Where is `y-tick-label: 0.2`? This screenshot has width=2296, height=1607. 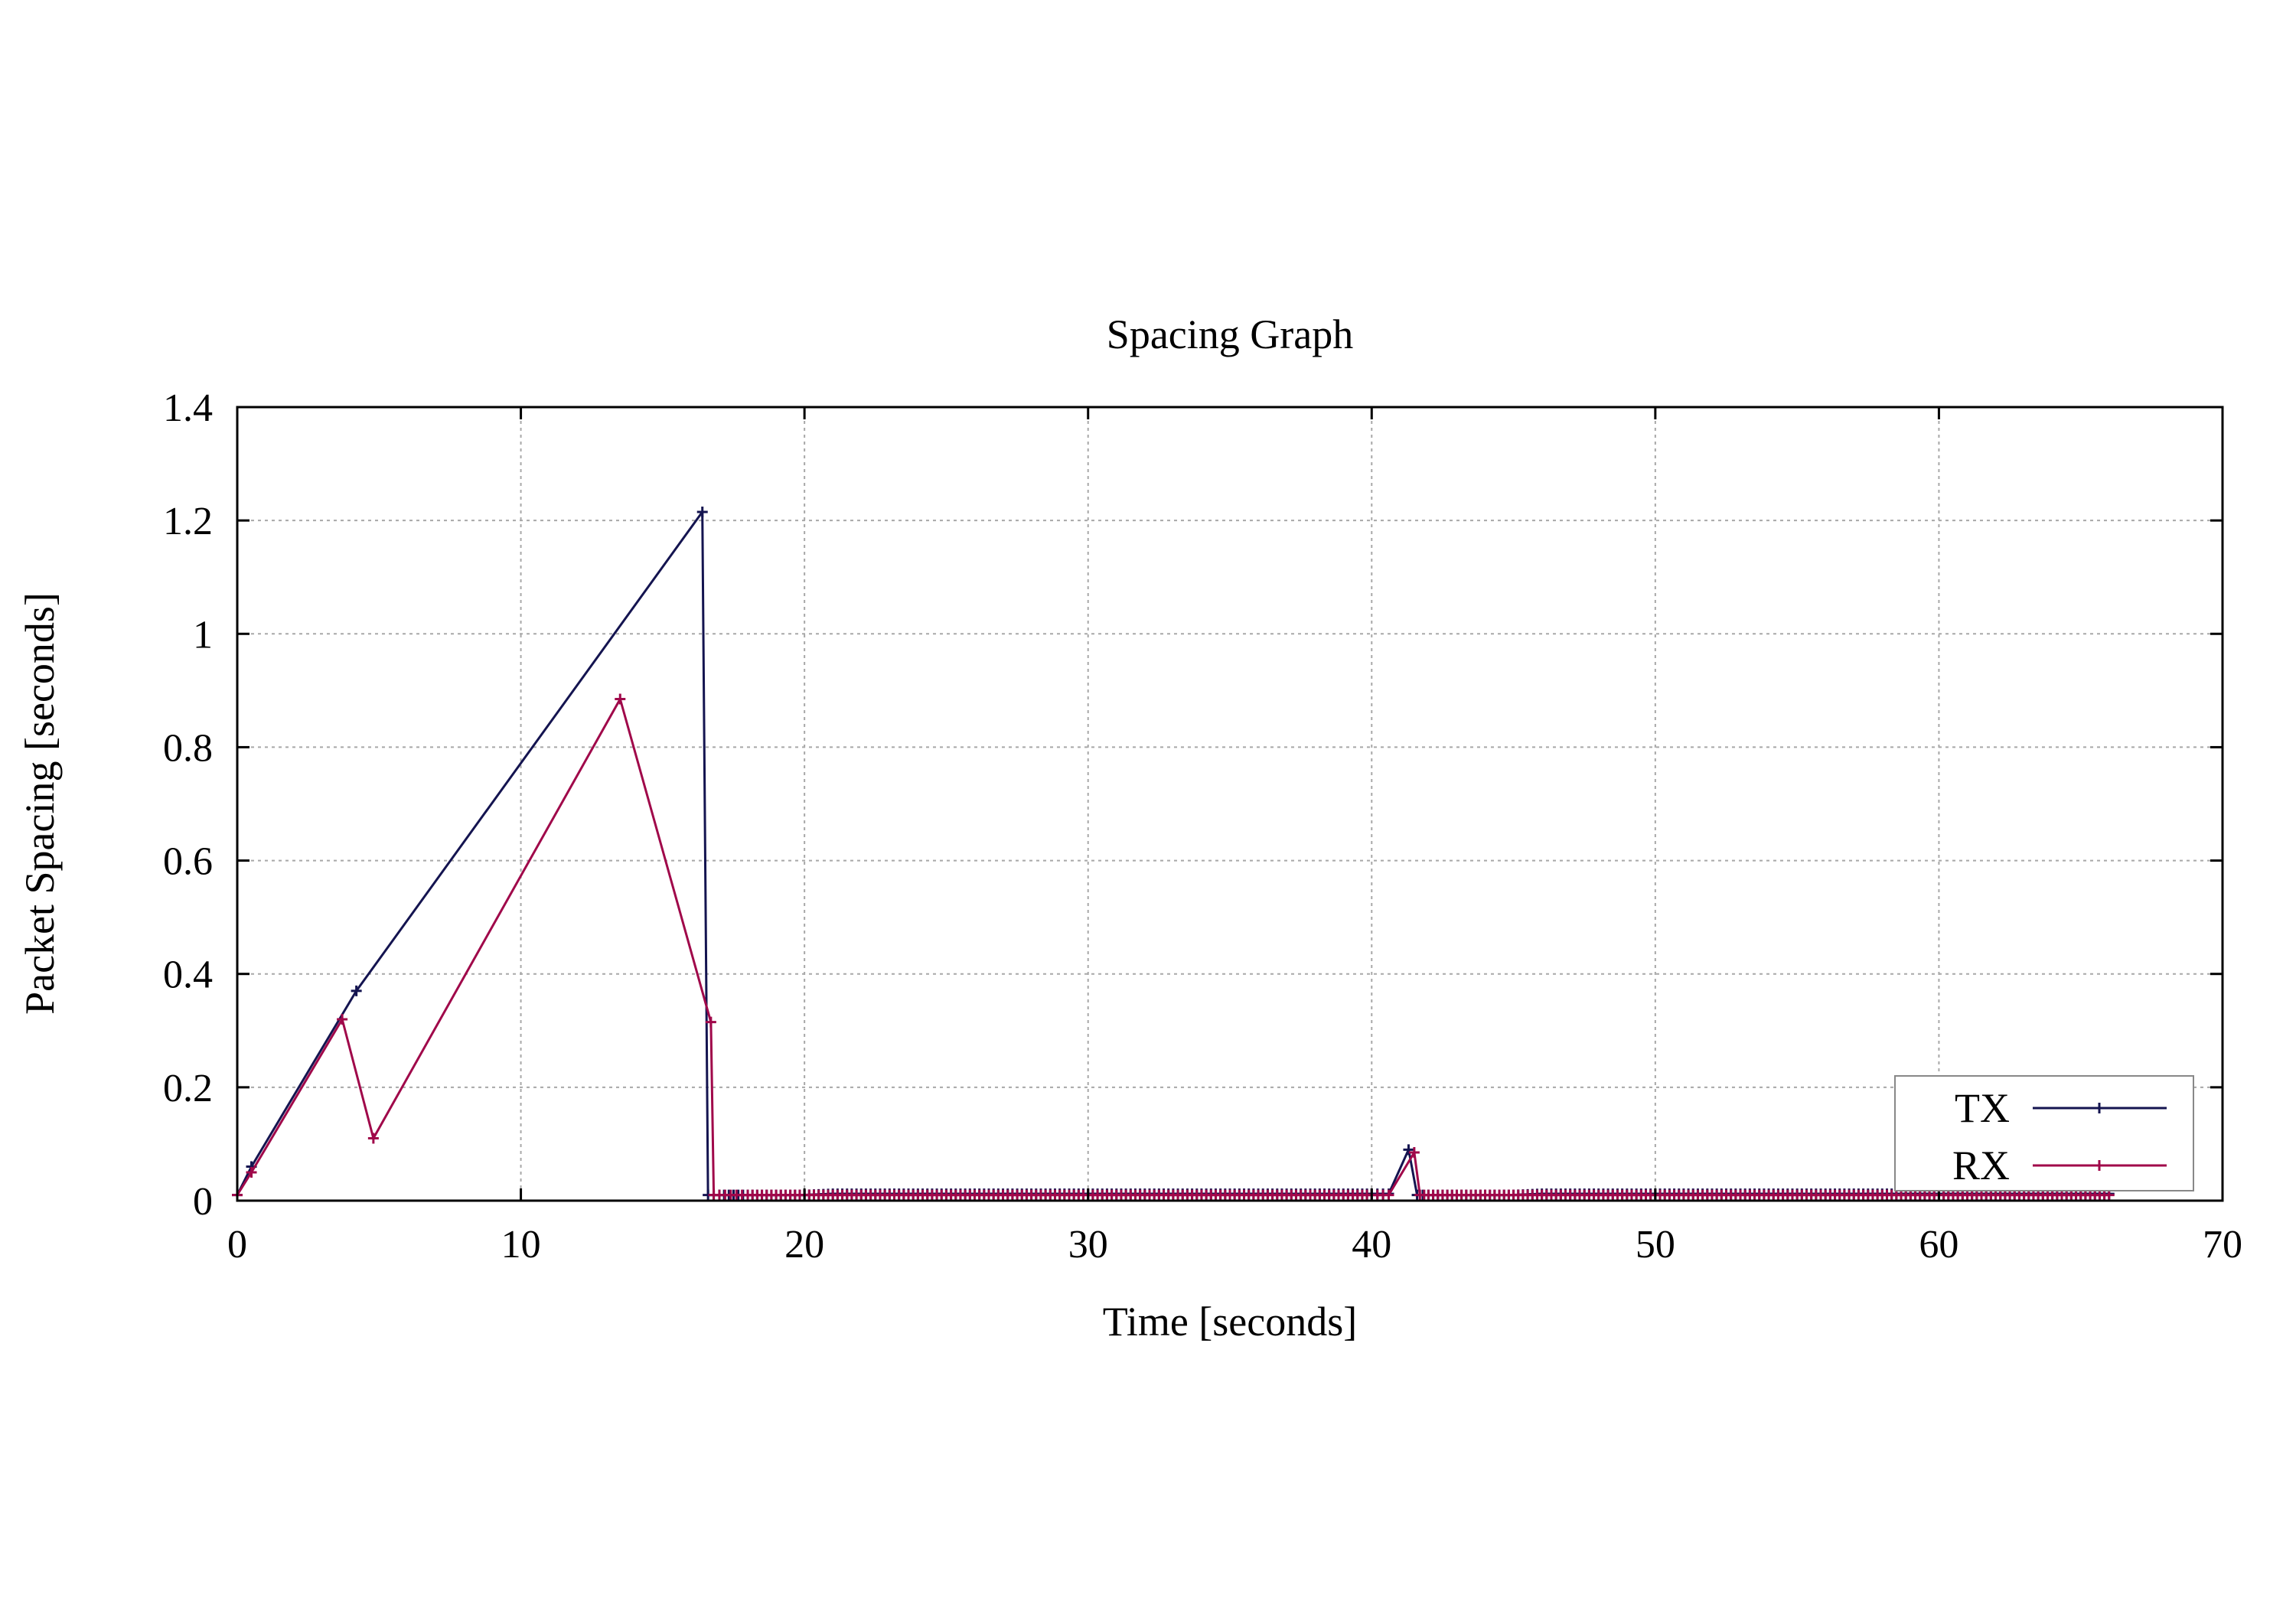
y-tick-label: 0.2 is located at coordinates (188, 1088).